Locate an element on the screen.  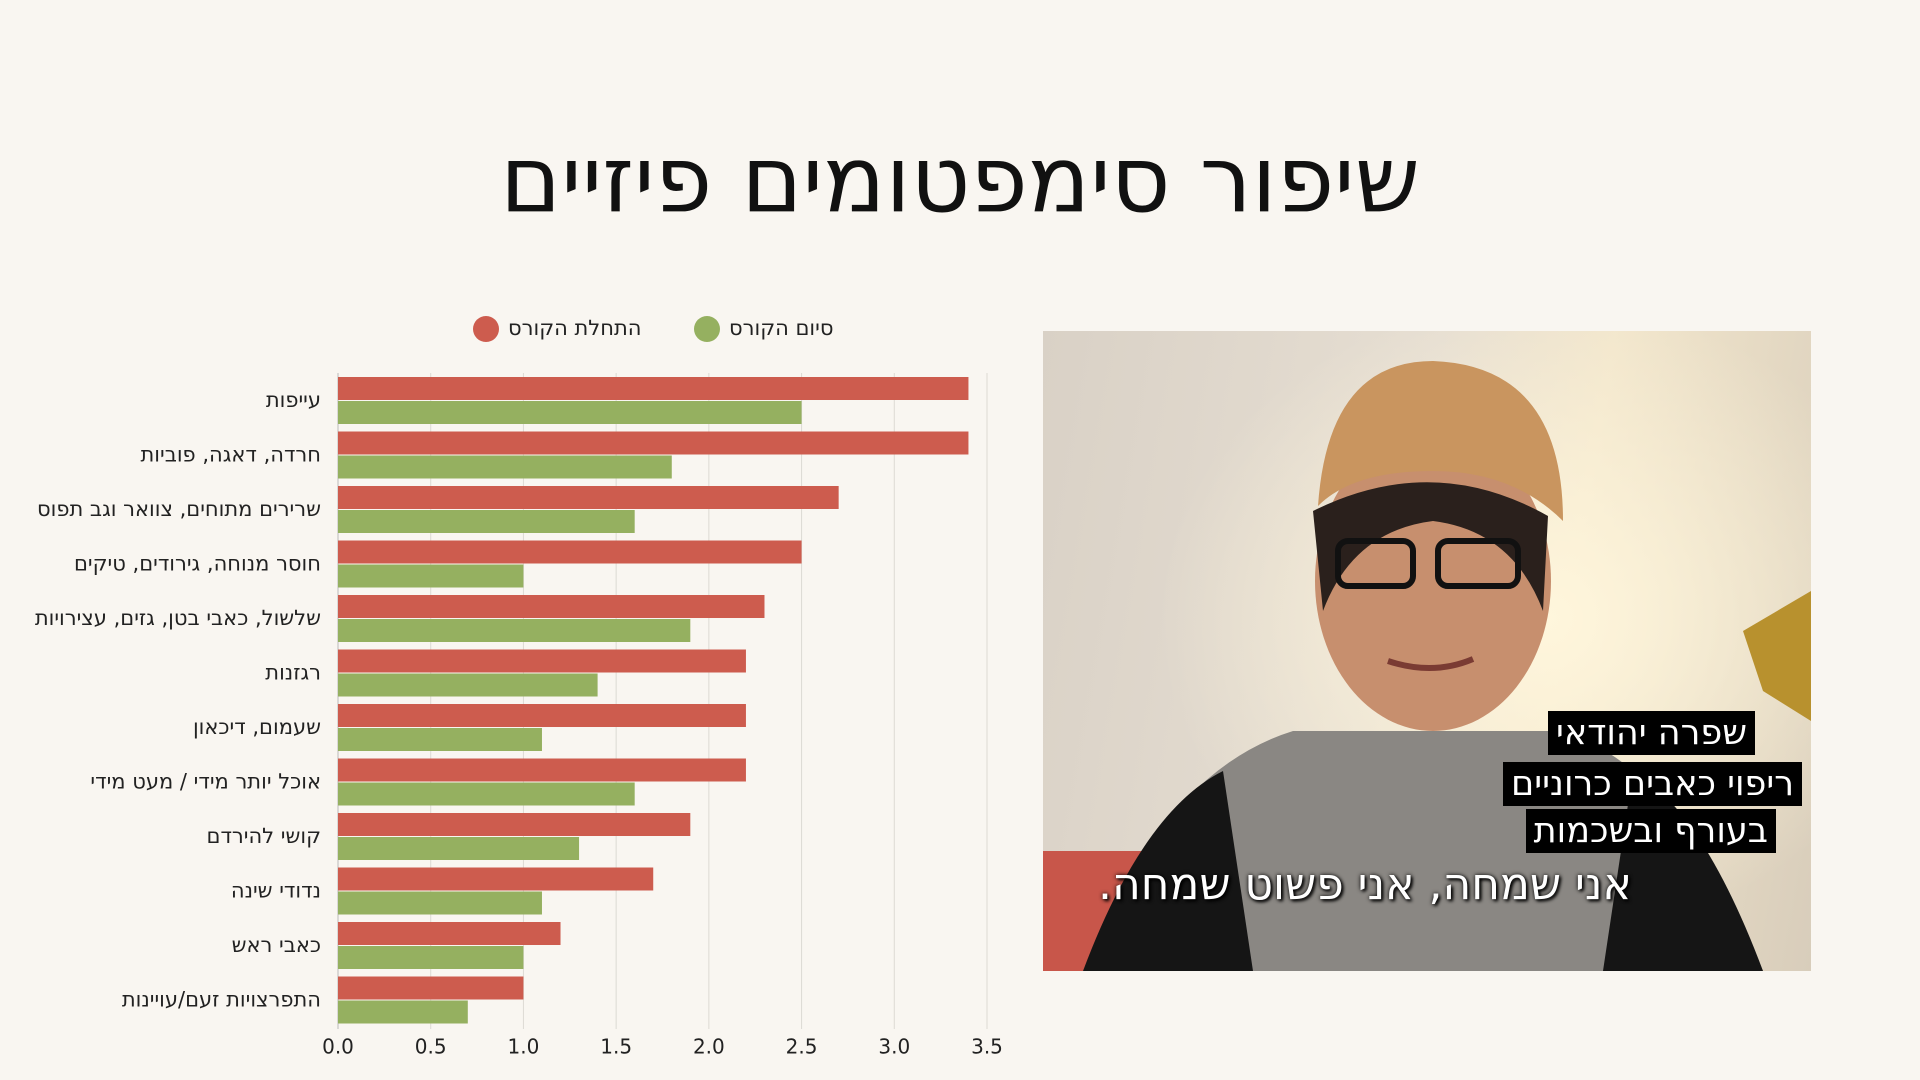
x-tick-label: 1.0 is located at coordinates (524, 1047).